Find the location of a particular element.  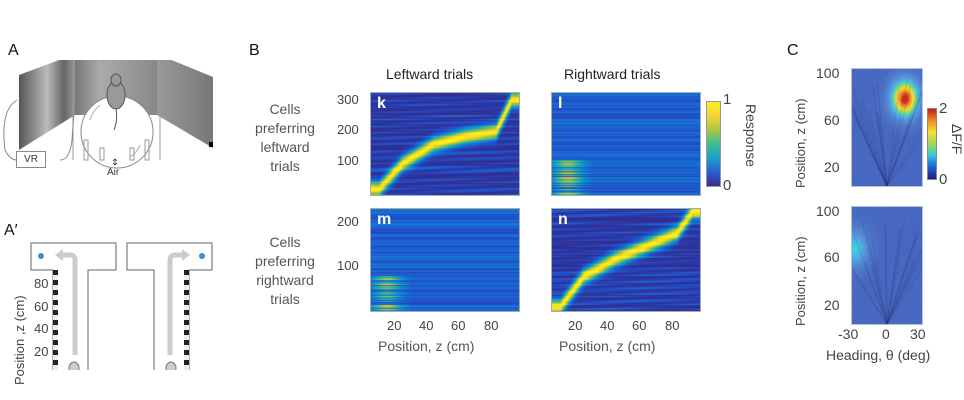

c-bottom-ylabel: Position, z (cm) is located at coordinates (800, 281).